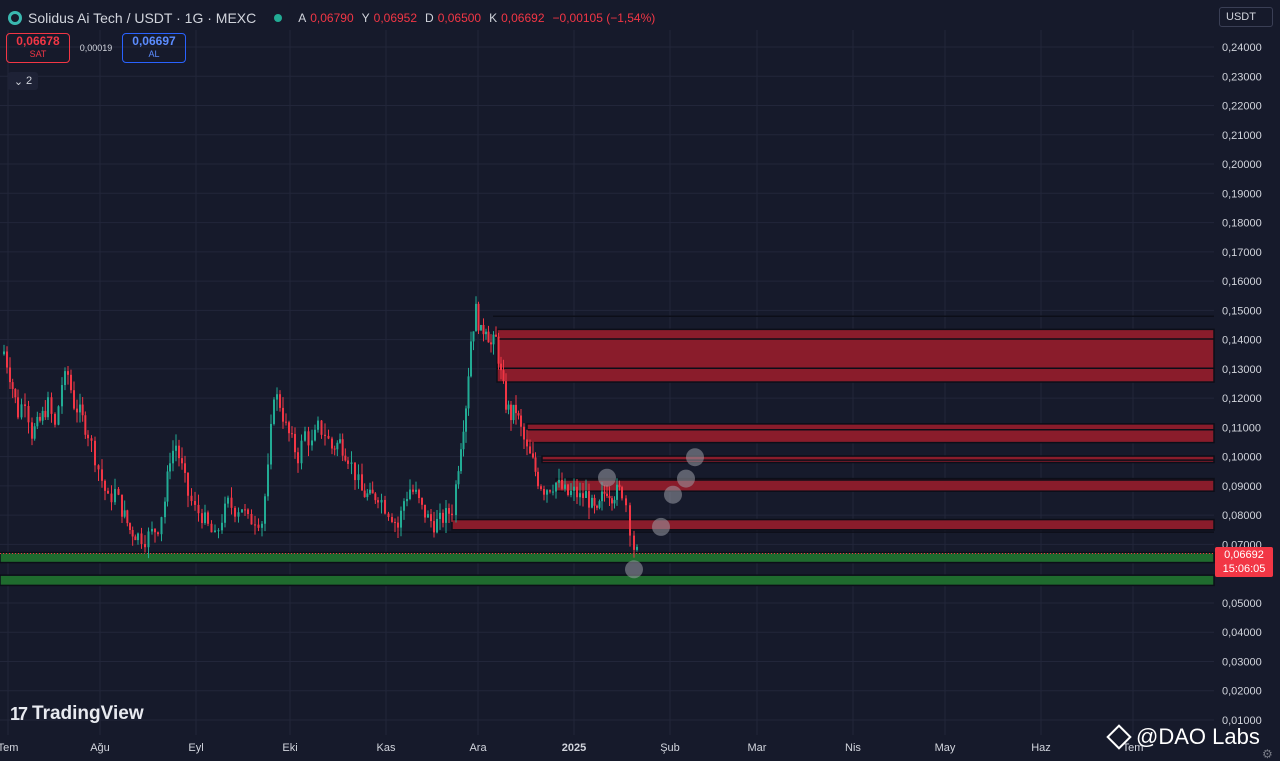 The width and height of the screenshot is (1280, 761). What do you see at coordinates (100, 748) in the screenshot?
I see `x-tick-label: Ağu` at bounding box center [100, 748].